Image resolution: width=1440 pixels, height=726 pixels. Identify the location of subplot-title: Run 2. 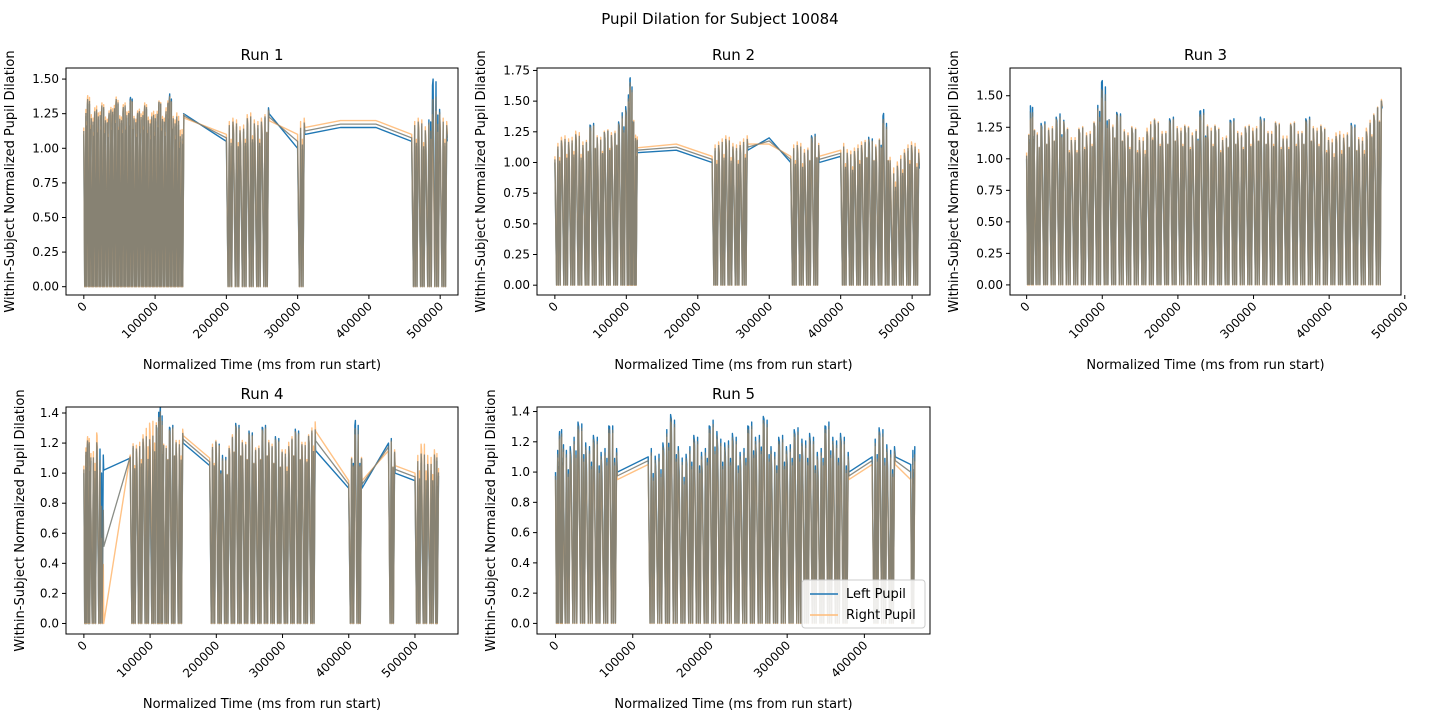
(733, 55).